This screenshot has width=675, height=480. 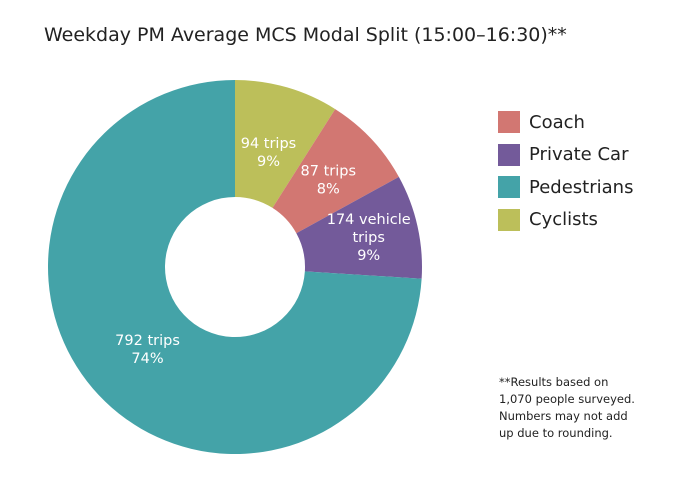 I want to click on legend: Coach Private Car Pedestrians Cyclists, so click(x=565, y=171).